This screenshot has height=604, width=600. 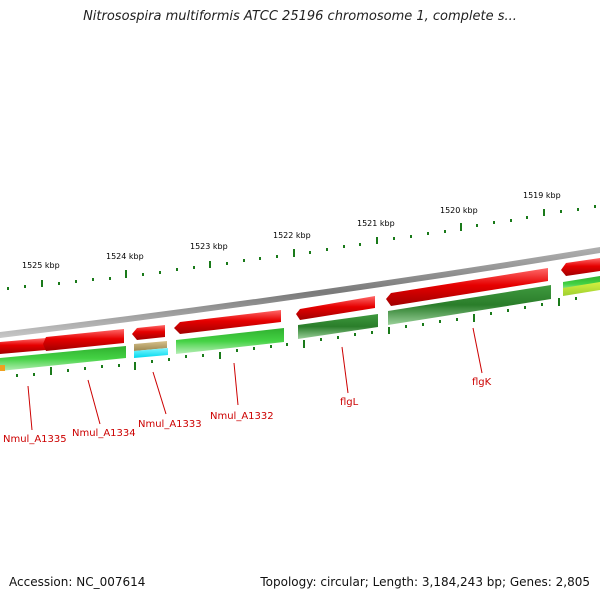 What do you see at coordinates (296, 337) in the screenshot?
I see `inner-ruler-ticks` at bounding box center [296, 337].